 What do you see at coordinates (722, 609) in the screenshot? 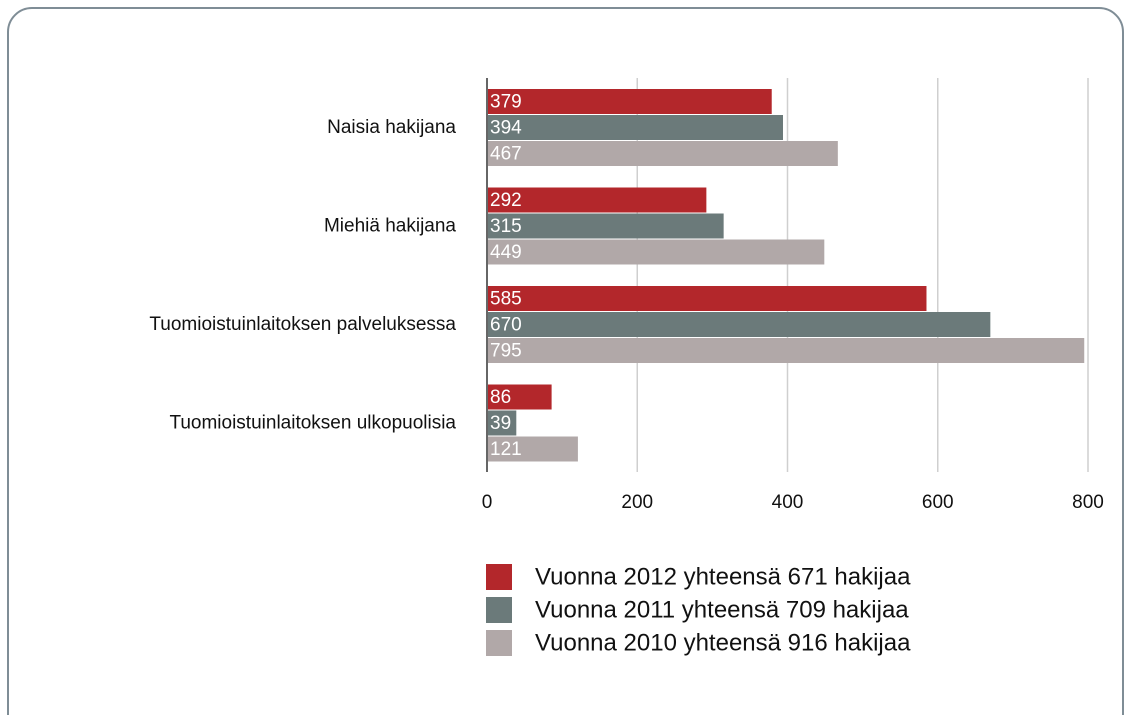
I see `legend-label: Vuonna 2011 yhteensä 709 hakijaa` at bounding box center [722, 609].